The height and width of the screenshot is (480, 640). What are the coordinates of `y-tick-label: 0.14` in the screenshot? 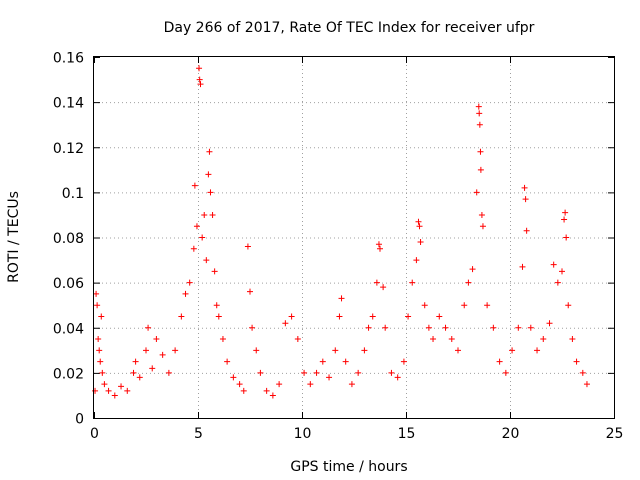 It's located at (68, 104).